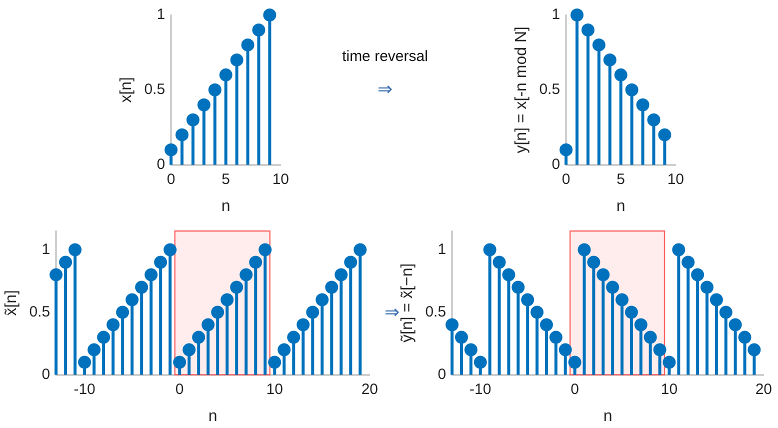 Image resolution: width=778 pixels, height=428 pixels. Describe the element at coordinates (407, 302) in the screenshot. I see `y-axis-title: ỹ[n] = x̃[−n]` at that location.